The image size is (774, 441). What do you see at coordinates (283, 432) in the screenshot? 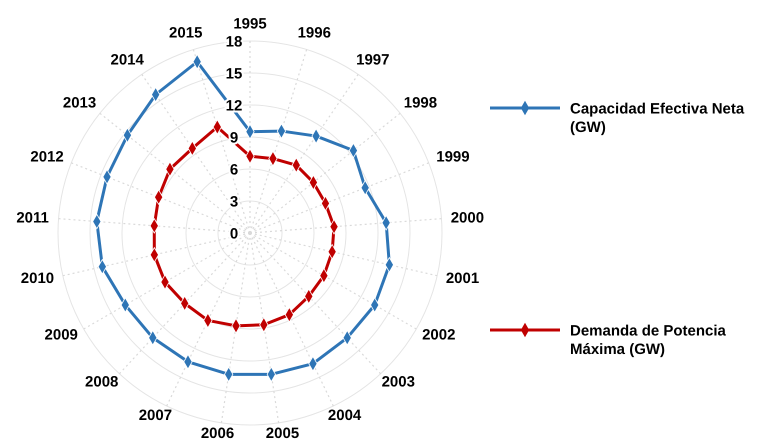
I see `spoke-label: 2005` at bounding box center [283, 432].